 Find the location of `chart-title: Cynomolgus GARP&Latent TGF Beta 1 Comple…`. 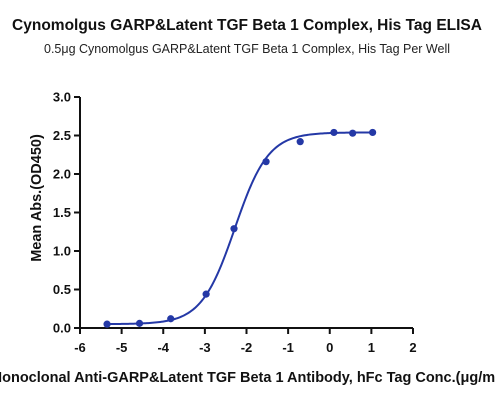

chart-title: Cynomolgus GARP&Latent TGF Beta 1 Comple… is located at coordinates (247, 25).